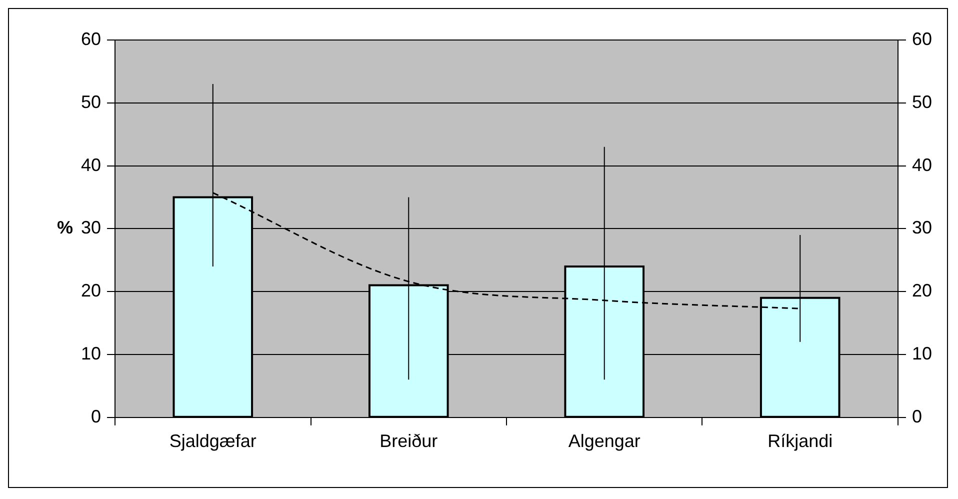 The height and width of the screenshot is (499, 958). I want to click on y2-tick-label: 50, so click(922, 102).